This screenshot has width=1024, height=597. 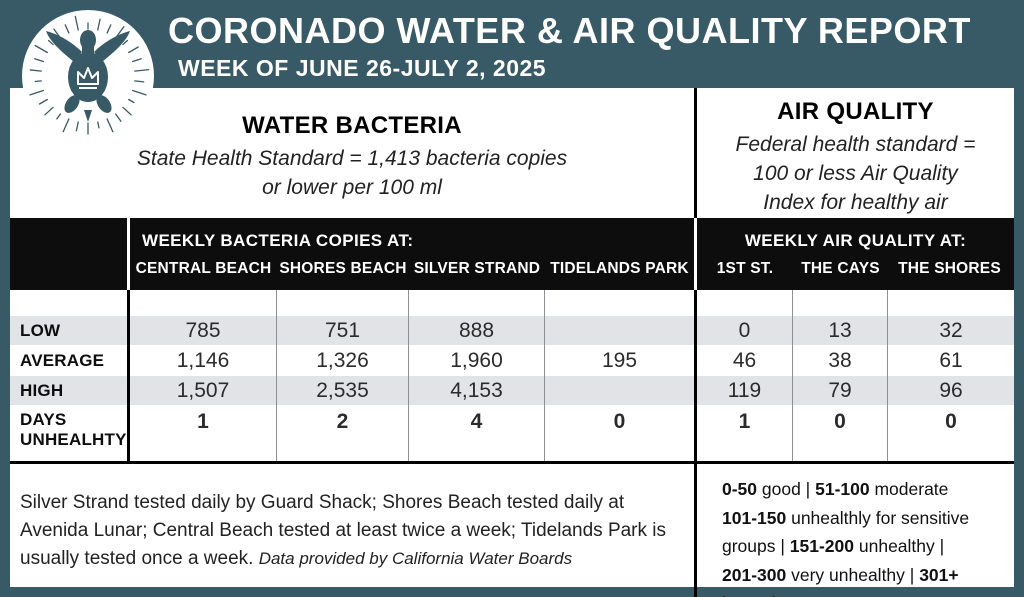 I want to click on table-cell: 1,146, so click(x=203, y=360).